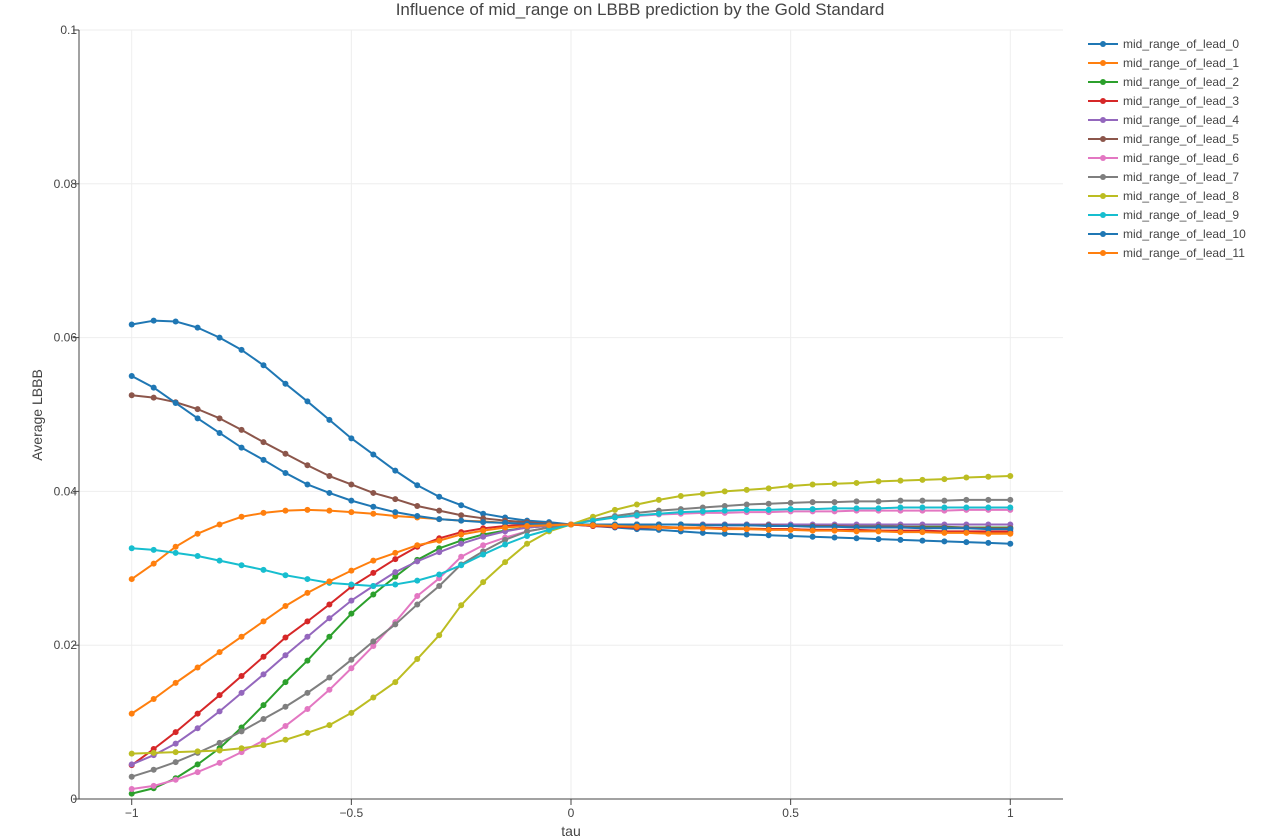 Image resolution: width=1280 pixels, height=840 pixels. I want to click on legend-item: mid_range_of_lead_1, so click(1163, 63).